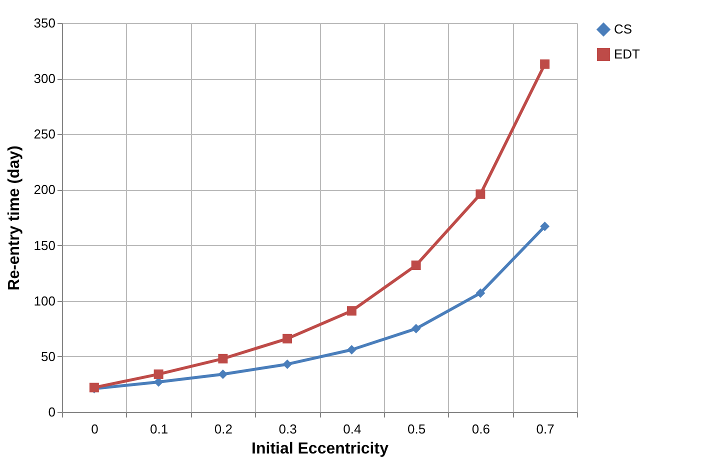  What do you see at coordinates (545, 429) in the screenshot?
I see `x-tick-label: 0.7` at bounding box center [545, 429].